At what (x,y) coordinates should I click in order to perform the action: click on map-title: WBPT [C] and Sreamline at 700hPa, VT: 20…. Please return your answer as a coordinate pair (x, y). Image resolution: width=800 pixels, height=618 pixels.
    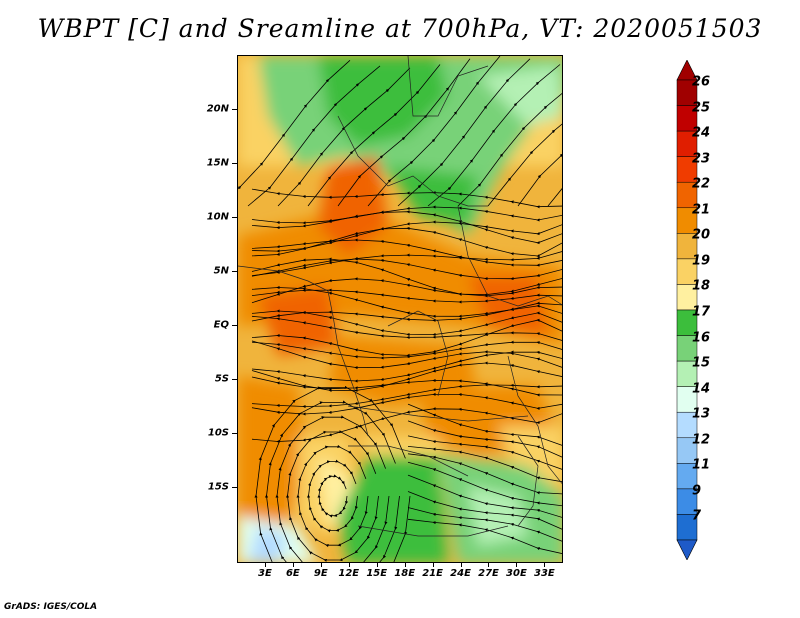
    Looking at the image, I should click on (400, 28).